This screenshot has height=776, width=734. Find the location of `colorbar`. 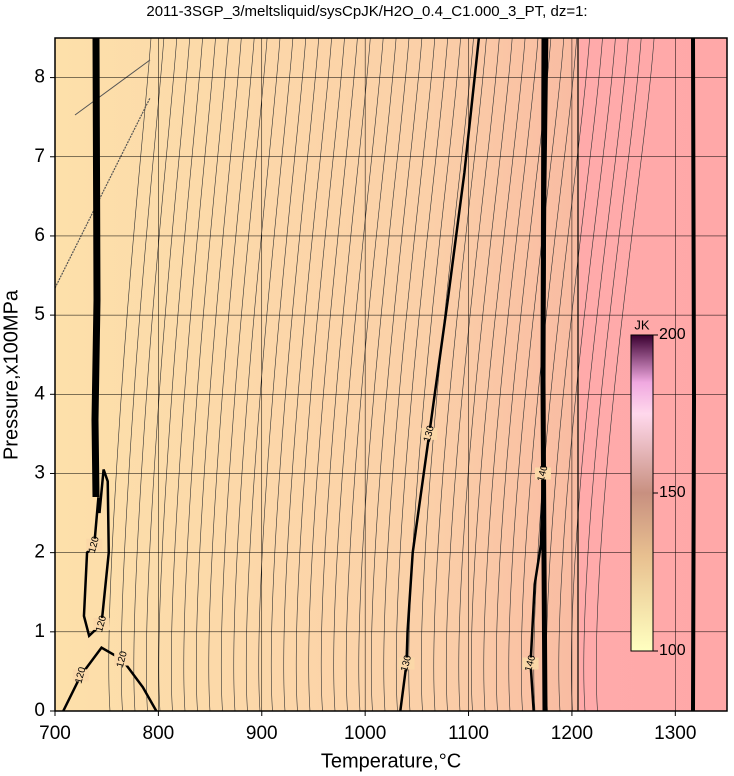

colorbar is located at coordinates (642, 493).